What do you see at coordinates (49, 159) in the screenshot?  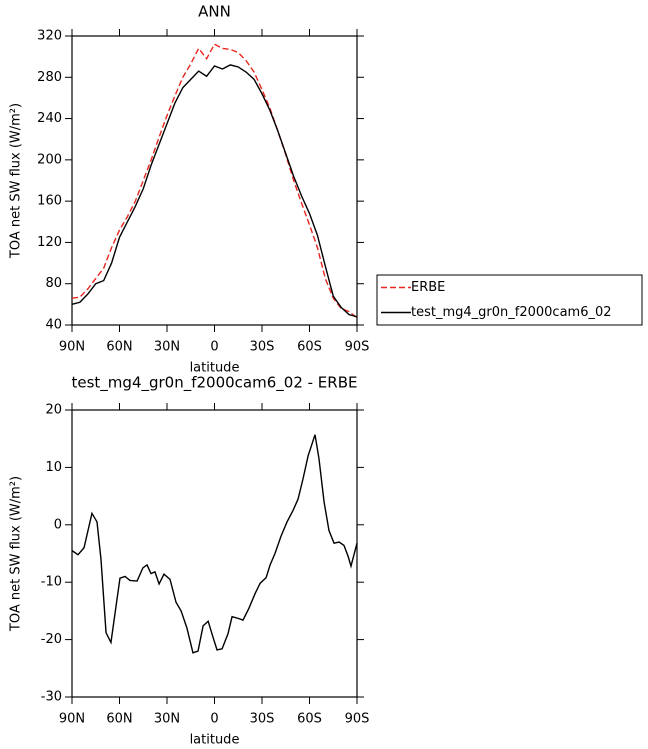 I see `y-tick-label: 200` at bounding box center [49, 159].